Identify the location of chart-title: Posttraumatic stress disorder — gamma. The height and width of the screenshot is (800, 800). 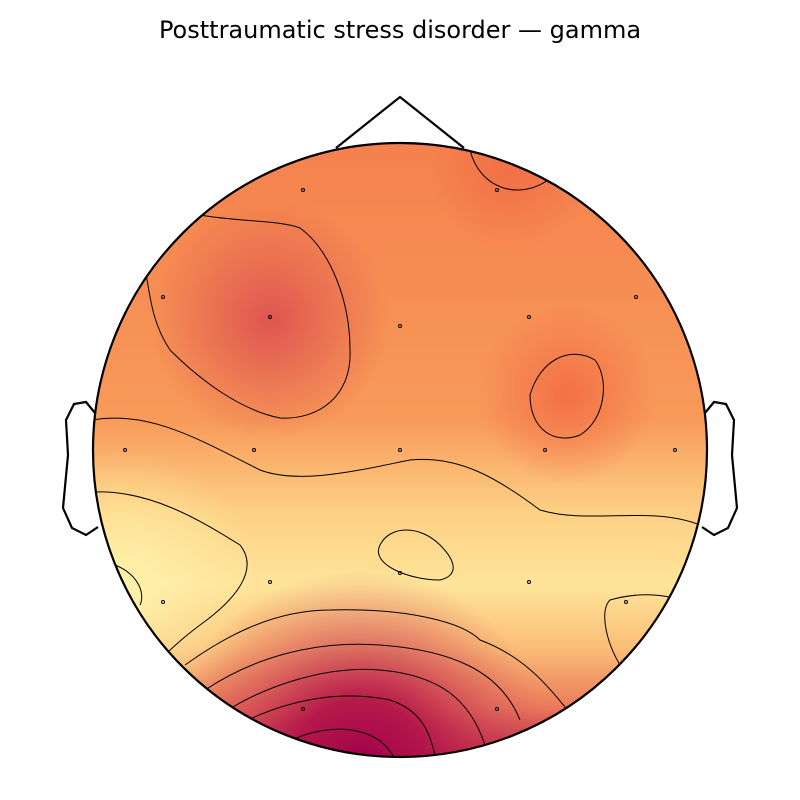
(400, 30).